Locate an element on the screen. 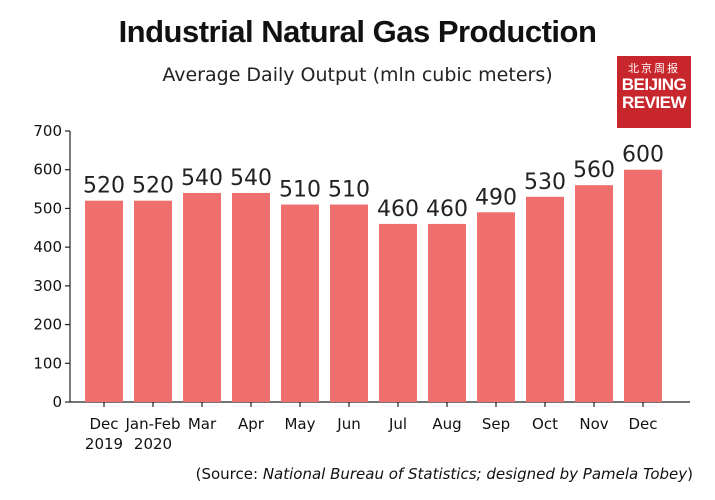  x-tick-label: May is located at coordinates (299, 424).